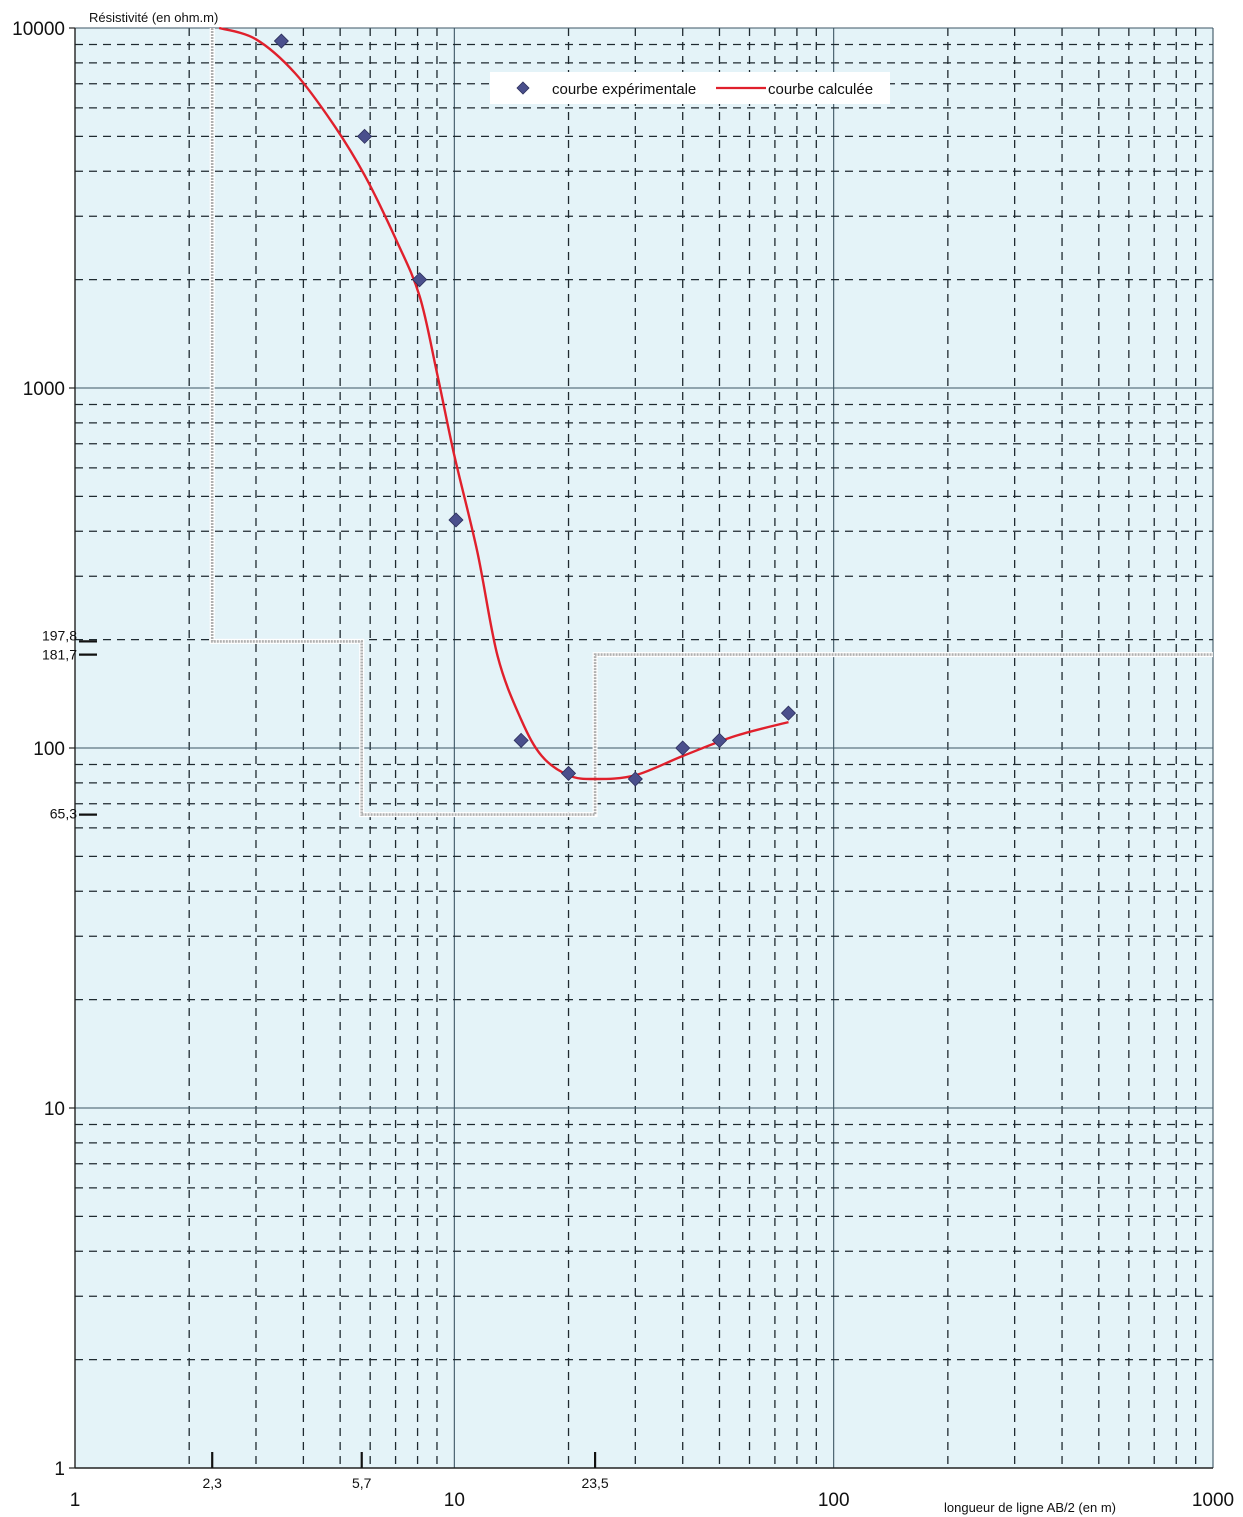 This screenshot has height=1517, width=1243. What do you see at coordinates (1213, 1500) in the screenshot?
I see `x-tick-label: 1000` at bounding box center [1213, 1500].